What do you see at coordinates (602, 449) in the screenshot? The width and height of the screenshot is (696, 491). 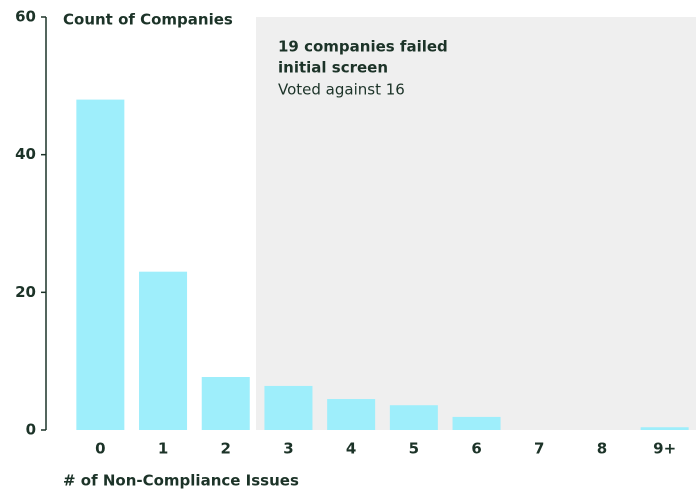 I see `x-tick-label: 8` at bounding box center [602, 449].